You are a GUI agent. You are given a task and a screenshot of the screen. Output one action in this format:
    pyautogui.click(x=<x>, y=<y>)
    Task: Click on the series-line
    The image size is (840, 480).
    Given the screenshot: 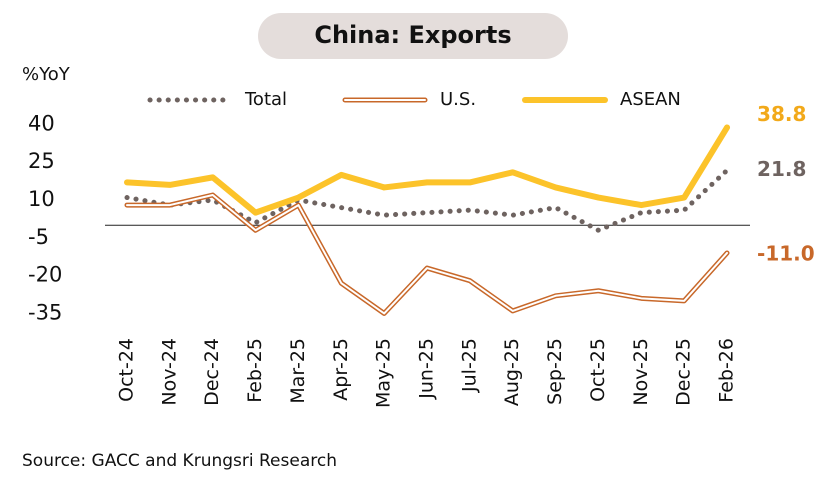 What is the action you would take?
    pyautogui.click(x=427, y=170)
    